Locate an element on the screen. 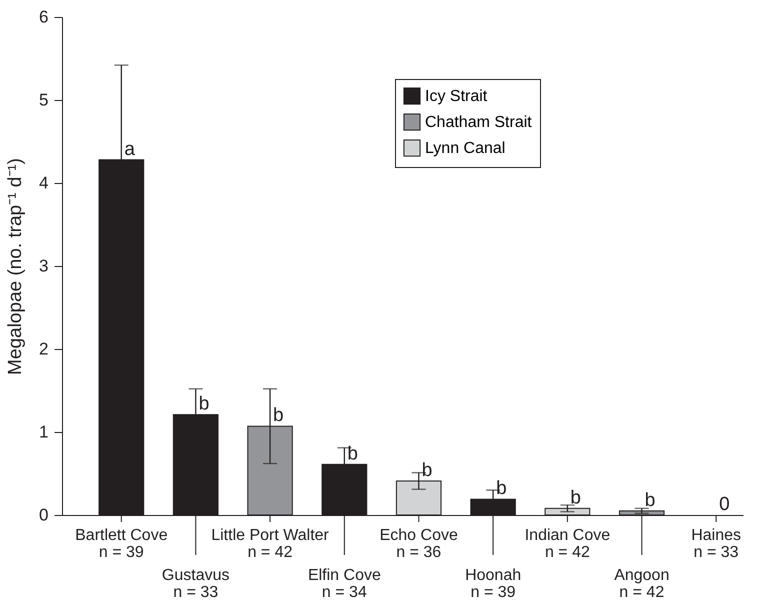 The width and height of the screenshot is (763, 606). x-tick-label: Elfin Cove n = 34 is located at coordinates (344, 584).